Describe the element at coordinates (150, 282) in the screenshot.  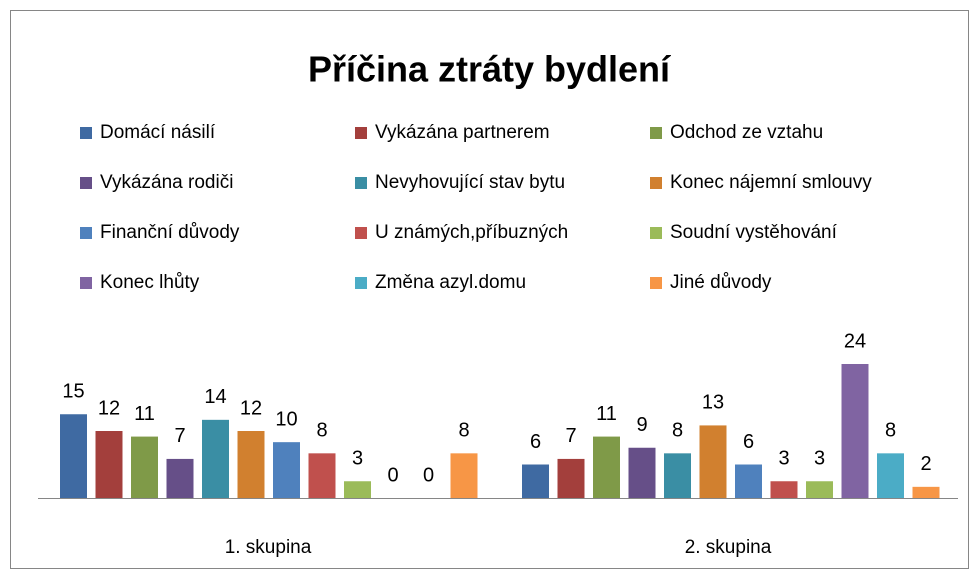
I see `legend-label: Konec lhůty` at that location.